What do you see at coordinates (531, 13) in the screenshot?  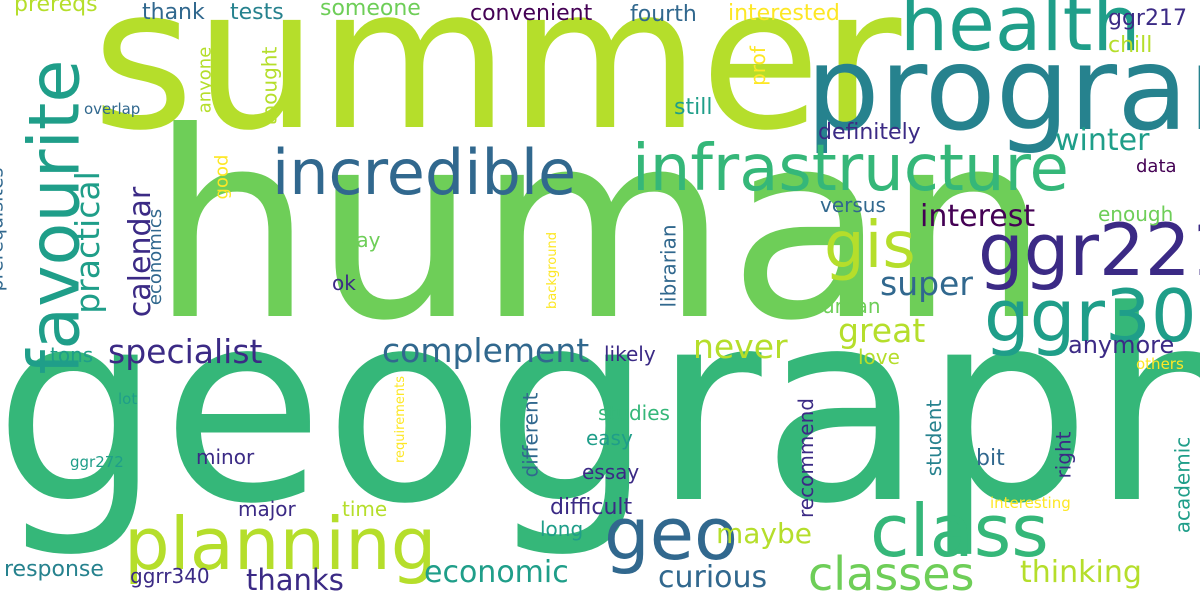 I see `word-convenient: convenient` at bounding box center [531, 13].